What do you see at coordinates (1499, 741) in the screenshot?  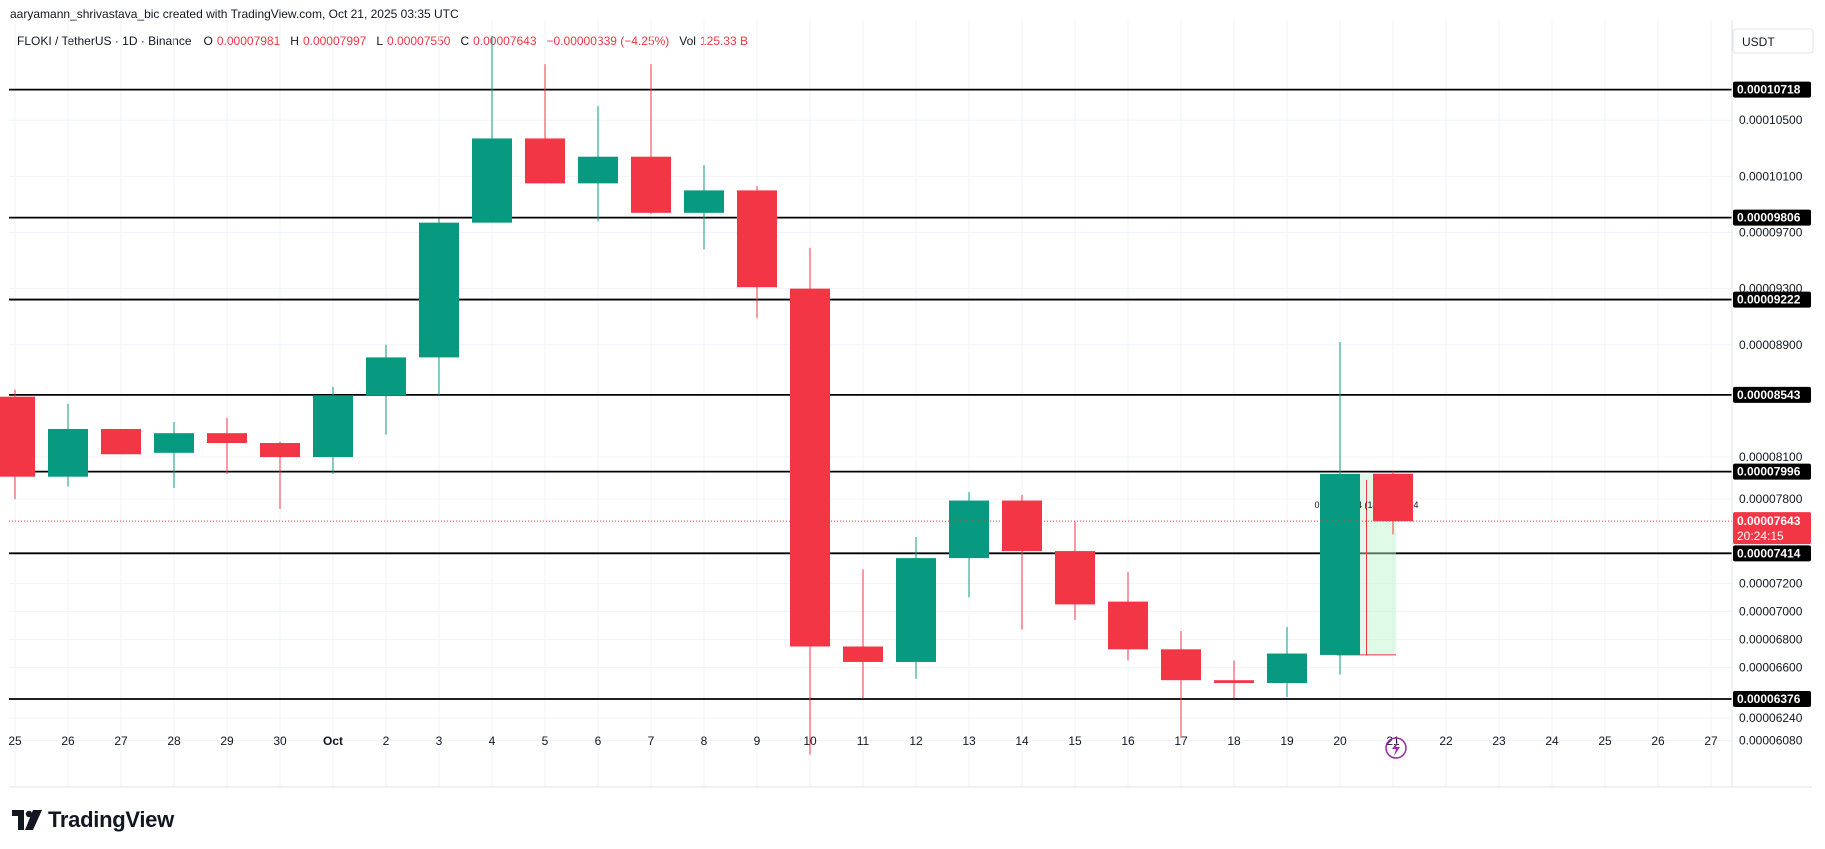 I see `date-tick-label: 23` at bounding box center [1499, 741].